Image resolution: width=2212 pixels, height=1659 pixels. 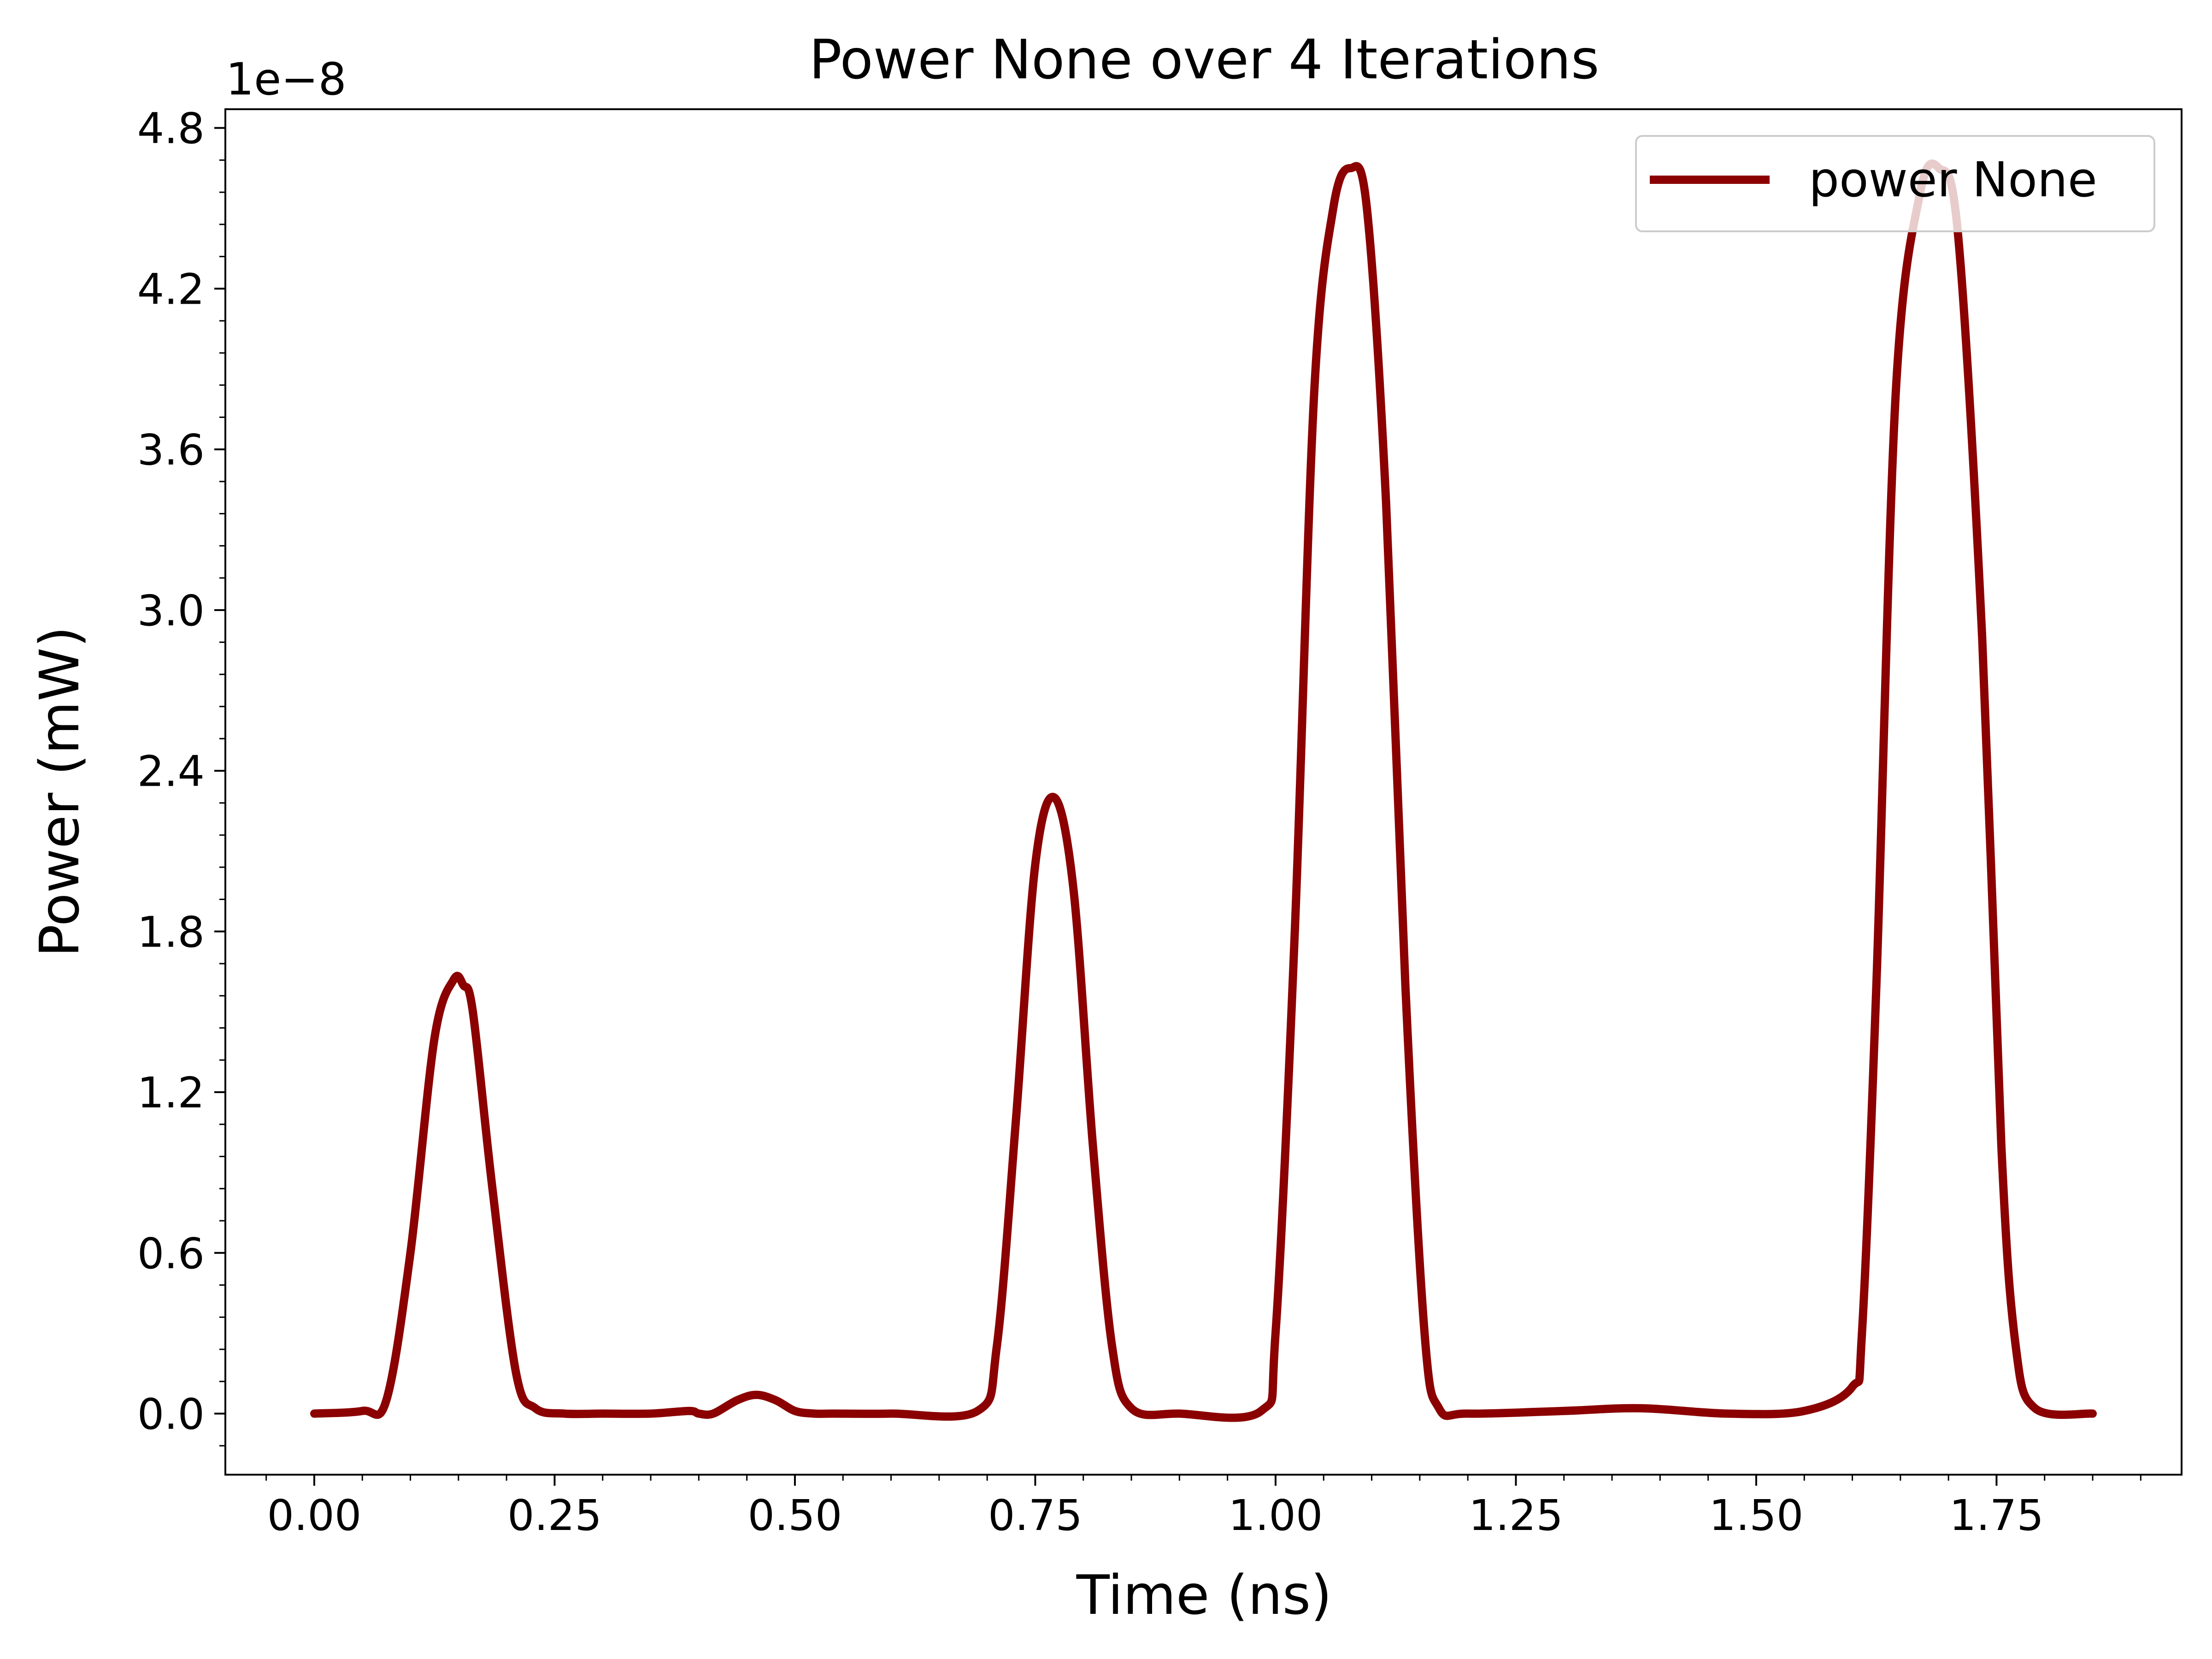 What do you see at coordinates (314, 1515) in the screenshot?
I see `x-tick-label: 0.00` at bounding box center [314, 1515].